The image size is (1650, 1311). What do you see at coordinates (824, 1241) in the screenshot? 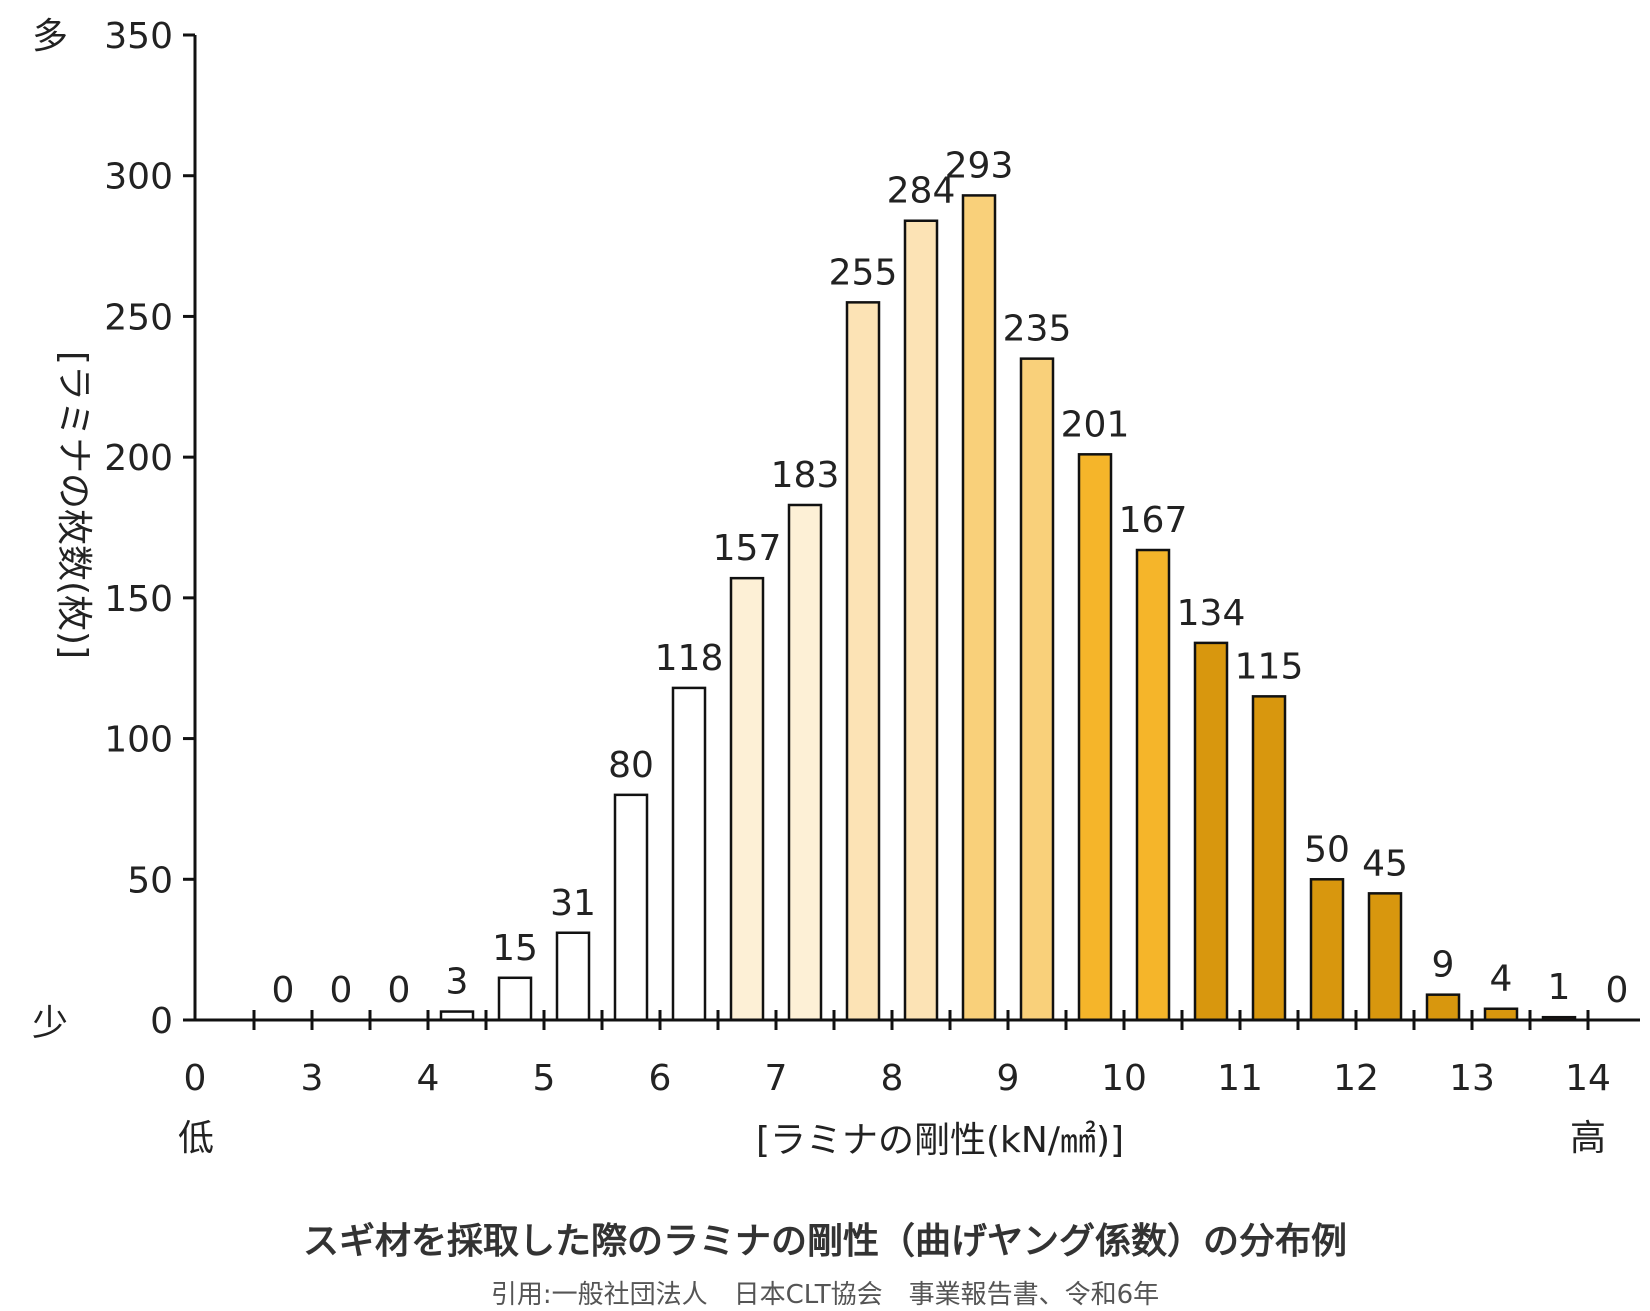
I see `chart-title: スギ材を採取した際のラミナの剛性（曲げヤング係数）の分布例` at bounding box center [824, 1241].